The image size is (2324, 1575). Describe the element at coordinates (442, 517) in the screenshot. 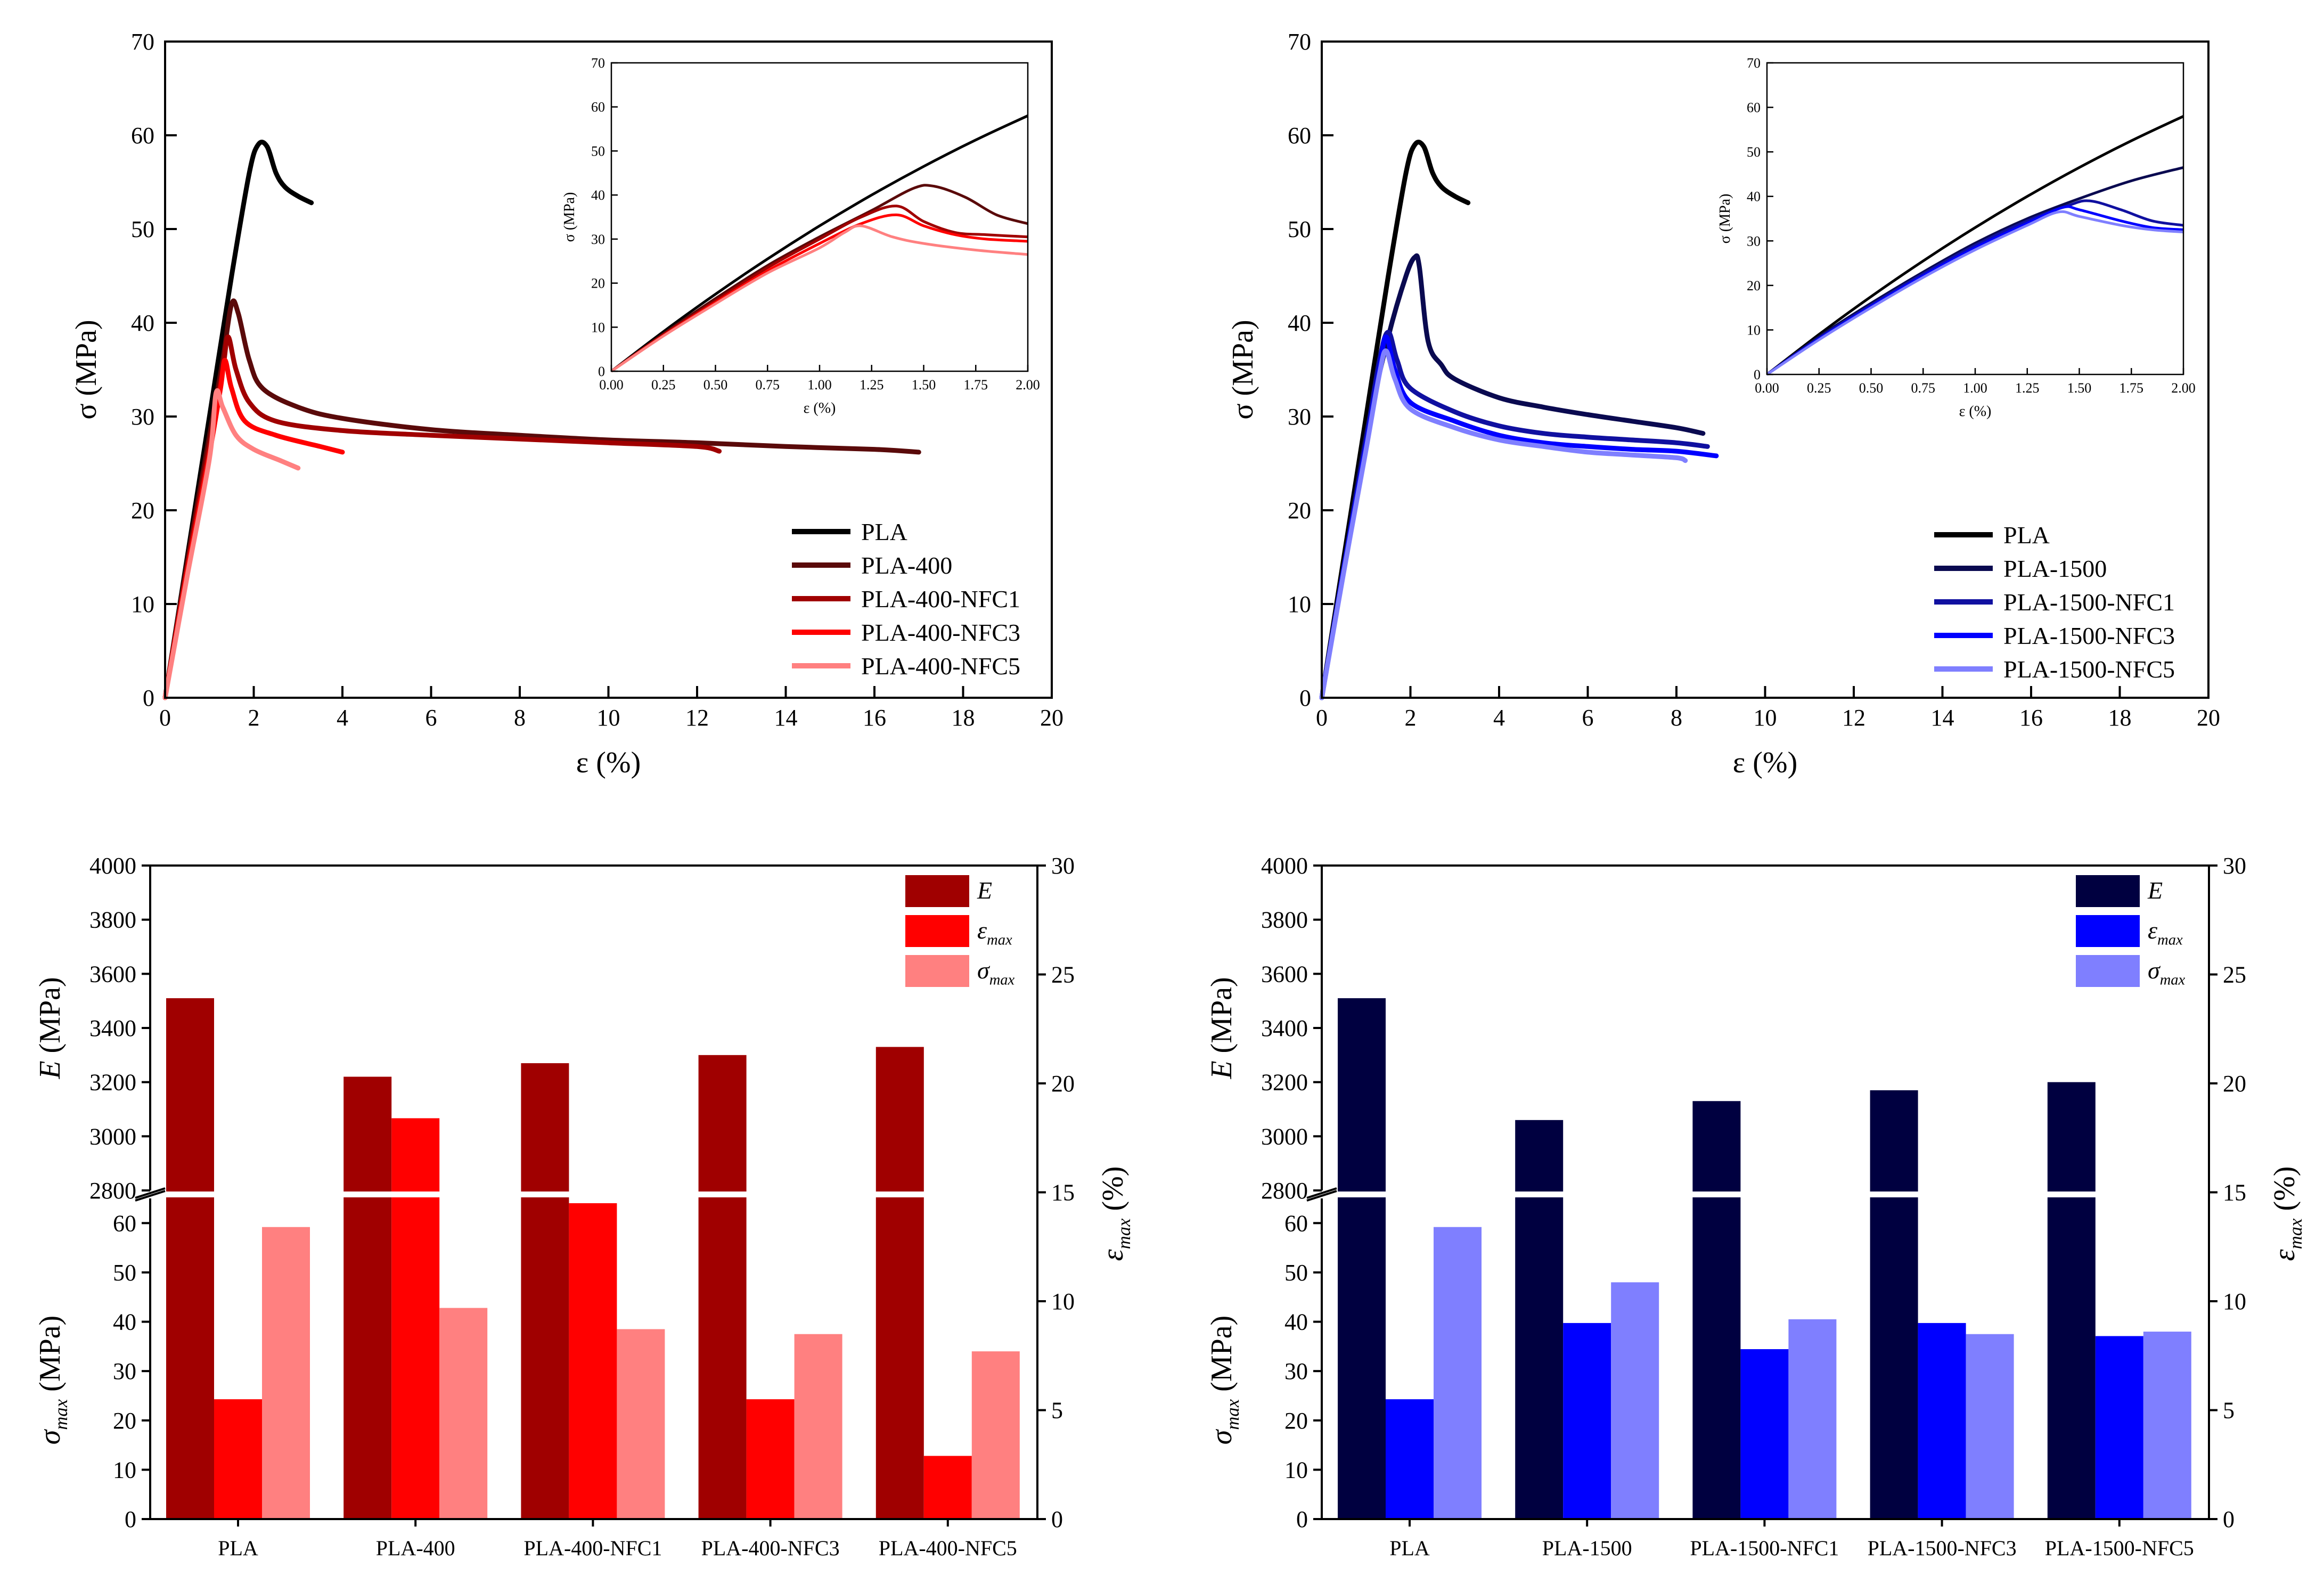

I see `series-line-PLA-400-NFC1` at that location.